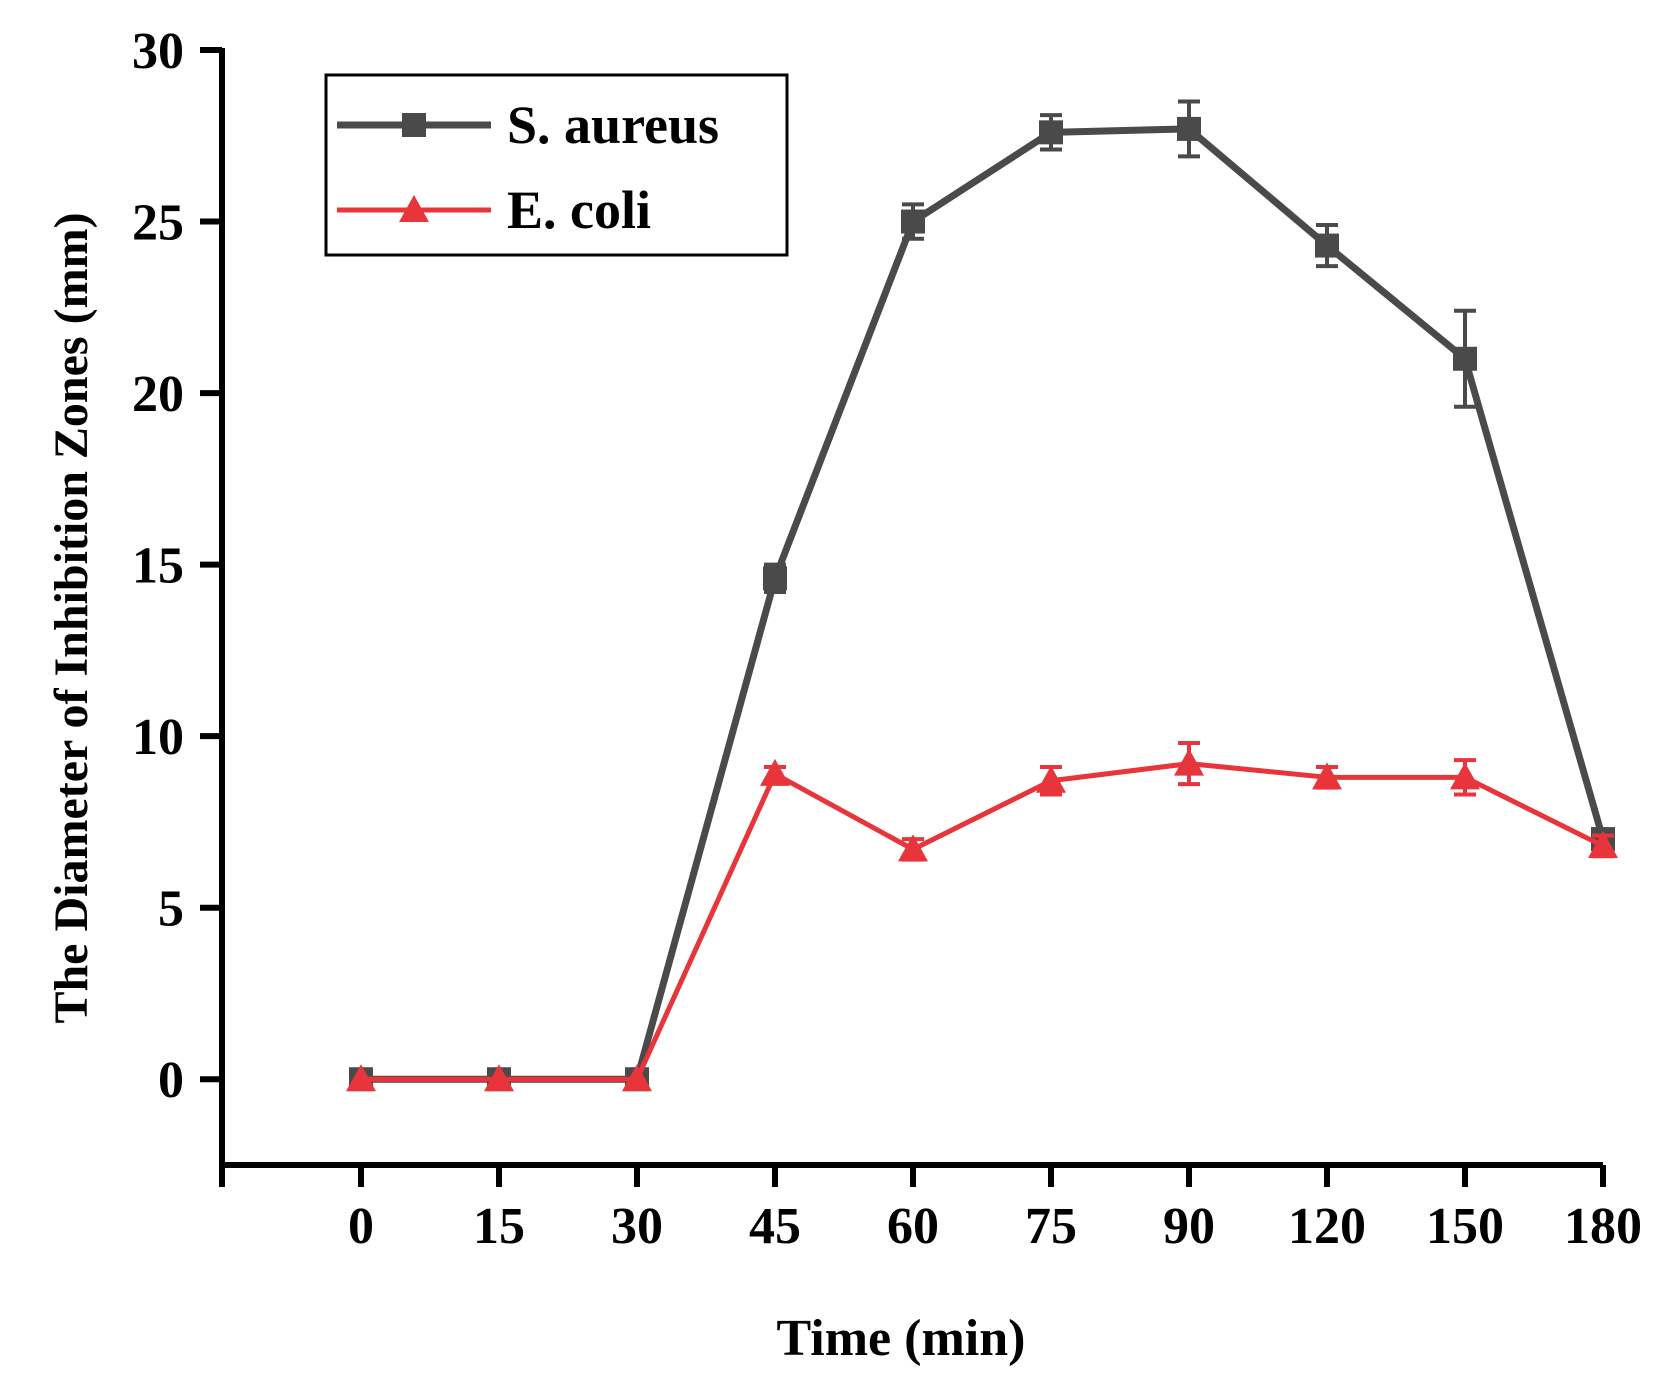 Image resolution: width=1662 pixels, height=1392 pixels. I want to click on y-tick-label: 20, so click(158, 394).